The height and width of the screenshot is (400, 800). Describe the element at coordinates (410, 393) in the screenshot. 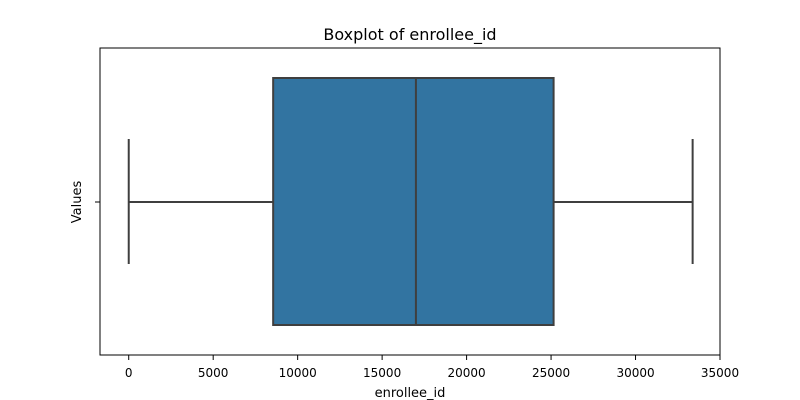

I see `x-axis-label: enrollee_id` at that location.